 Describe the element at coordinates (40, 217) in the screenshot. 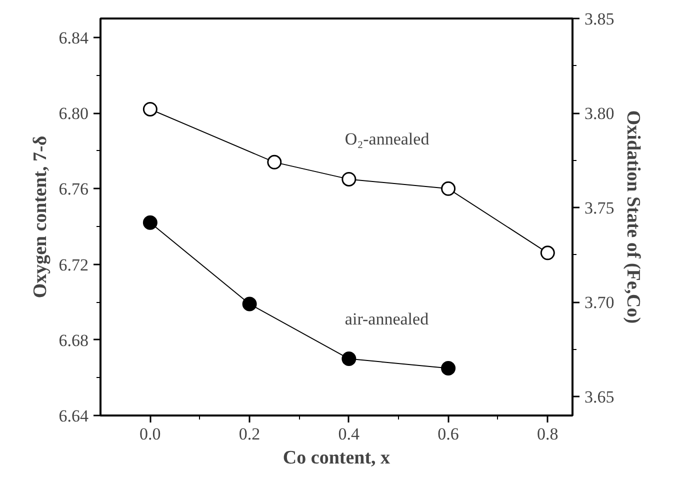

I see `y-axis-title: Oxygen content, 7-δ` at that location.